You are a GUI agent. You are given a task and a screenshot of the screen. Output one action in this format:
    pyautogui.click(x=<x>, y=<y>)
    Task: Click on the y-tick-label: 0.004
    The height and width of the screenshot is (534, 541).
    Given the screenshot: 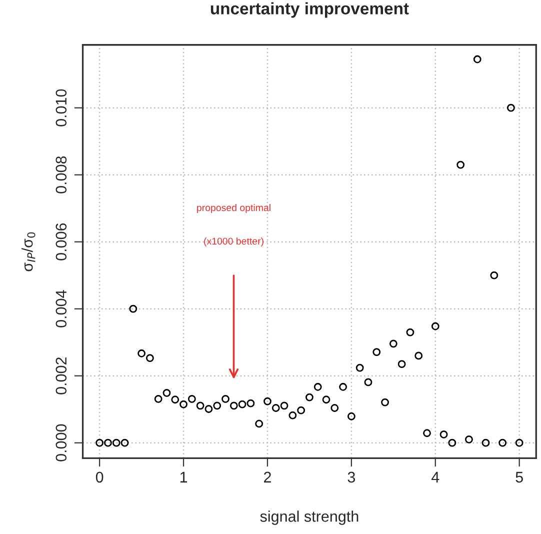 What is the action you would take?
    pyautogui.click(x=61, y=309)
    